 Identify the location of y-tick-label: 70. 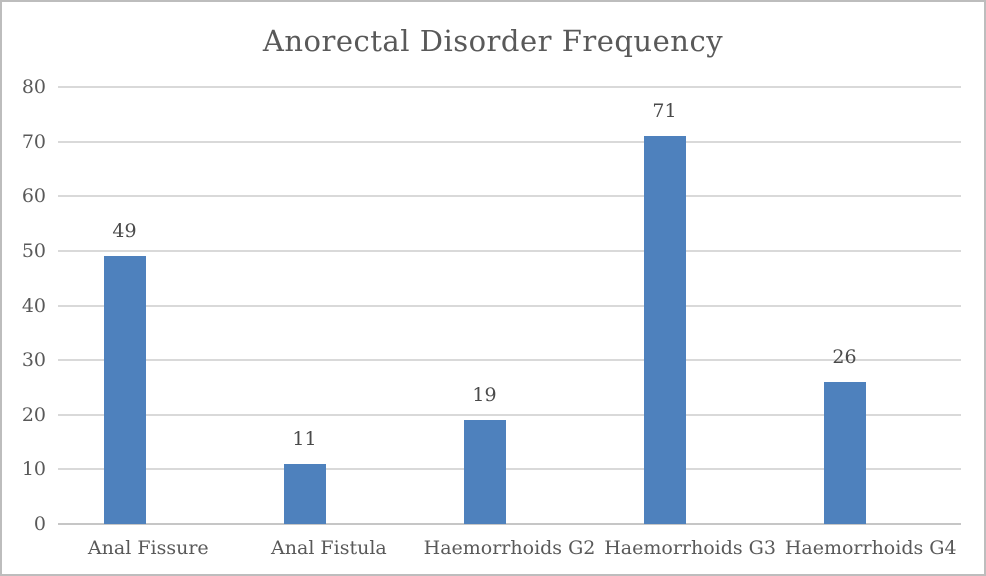
(33, 141).